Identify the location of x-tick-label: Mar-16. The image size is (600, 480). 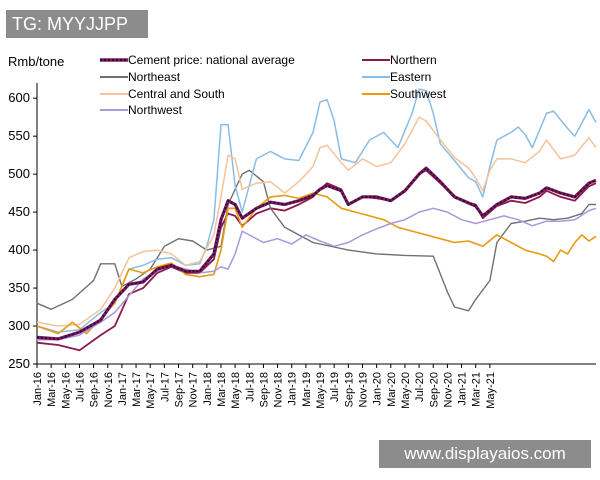
(52, 389).